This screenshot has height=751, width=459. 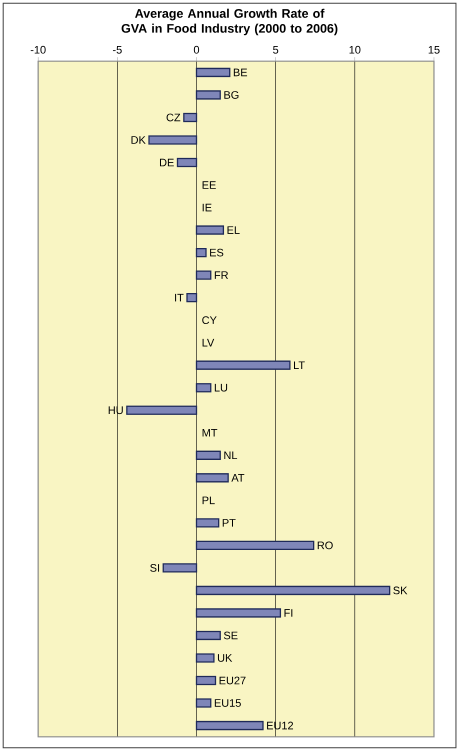 I want to click on y-tick-label: EE, so click(x=209, y=185).